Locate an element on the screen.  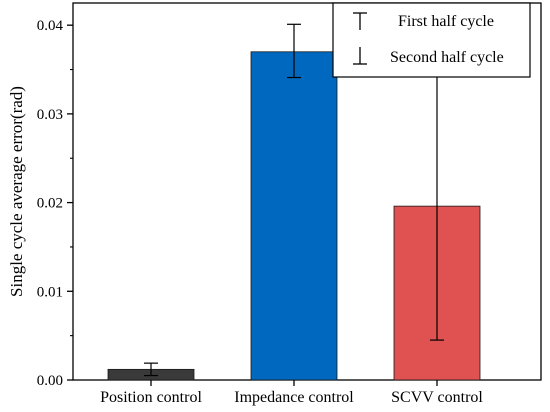
legend-symbol-second-half is located at coordinates (360, 56).